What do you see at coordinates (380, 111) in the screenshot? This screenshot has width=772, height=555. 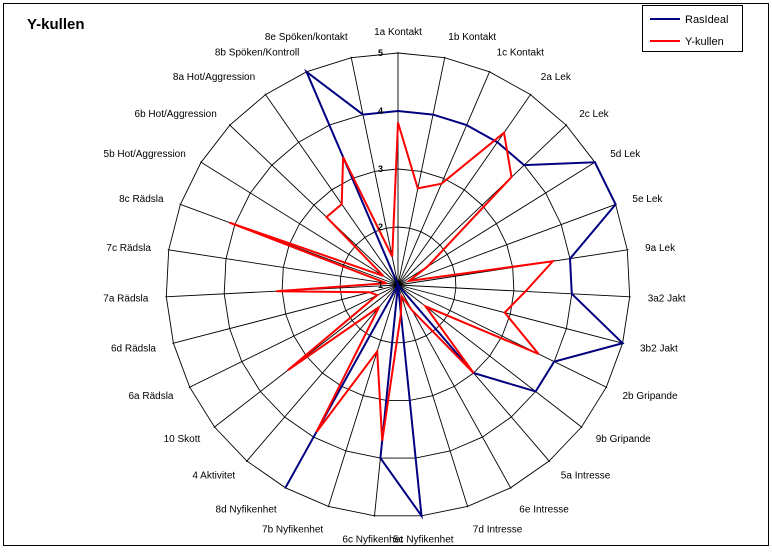 I see `tick-label-4: 4` at bounding box center [380, 111].